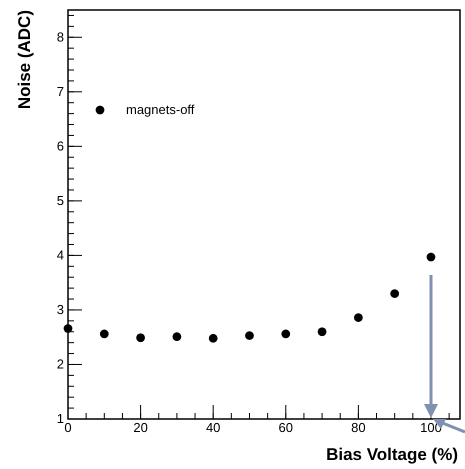  Describe the element at coordinates (68, 428) in the screenshot. I see `x-tick-label: 0` at that location.